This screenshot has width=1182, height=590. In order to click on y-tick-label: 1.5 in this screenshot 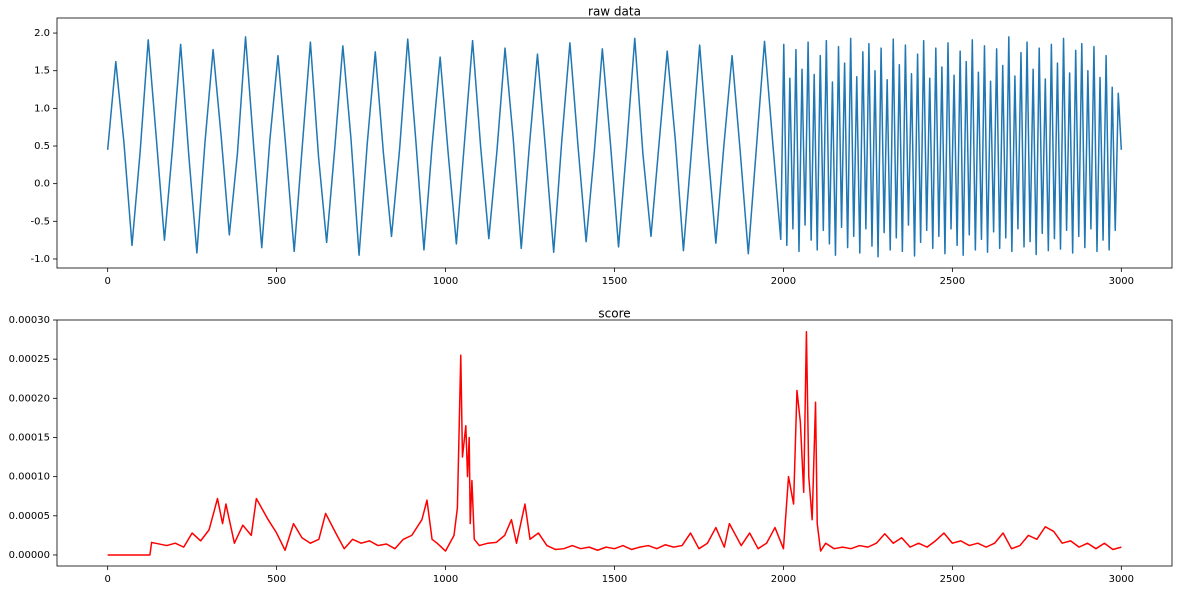, I will do `click(42, 71)`.